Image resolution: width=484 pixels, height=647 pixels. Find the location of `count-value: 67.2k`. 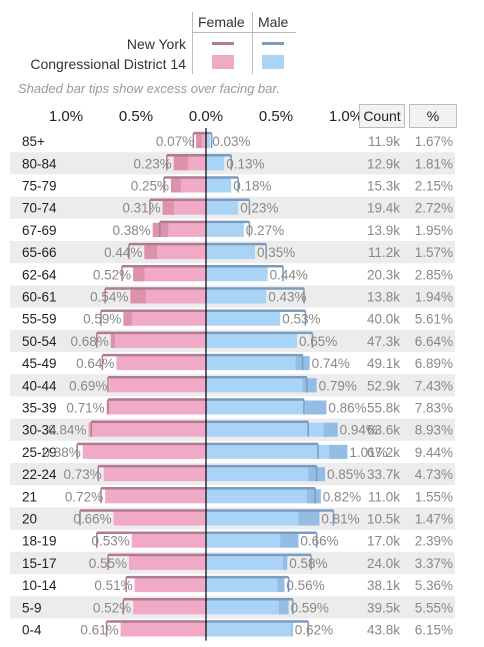

count-value: 67.2k is located at coordinates (383, 452).